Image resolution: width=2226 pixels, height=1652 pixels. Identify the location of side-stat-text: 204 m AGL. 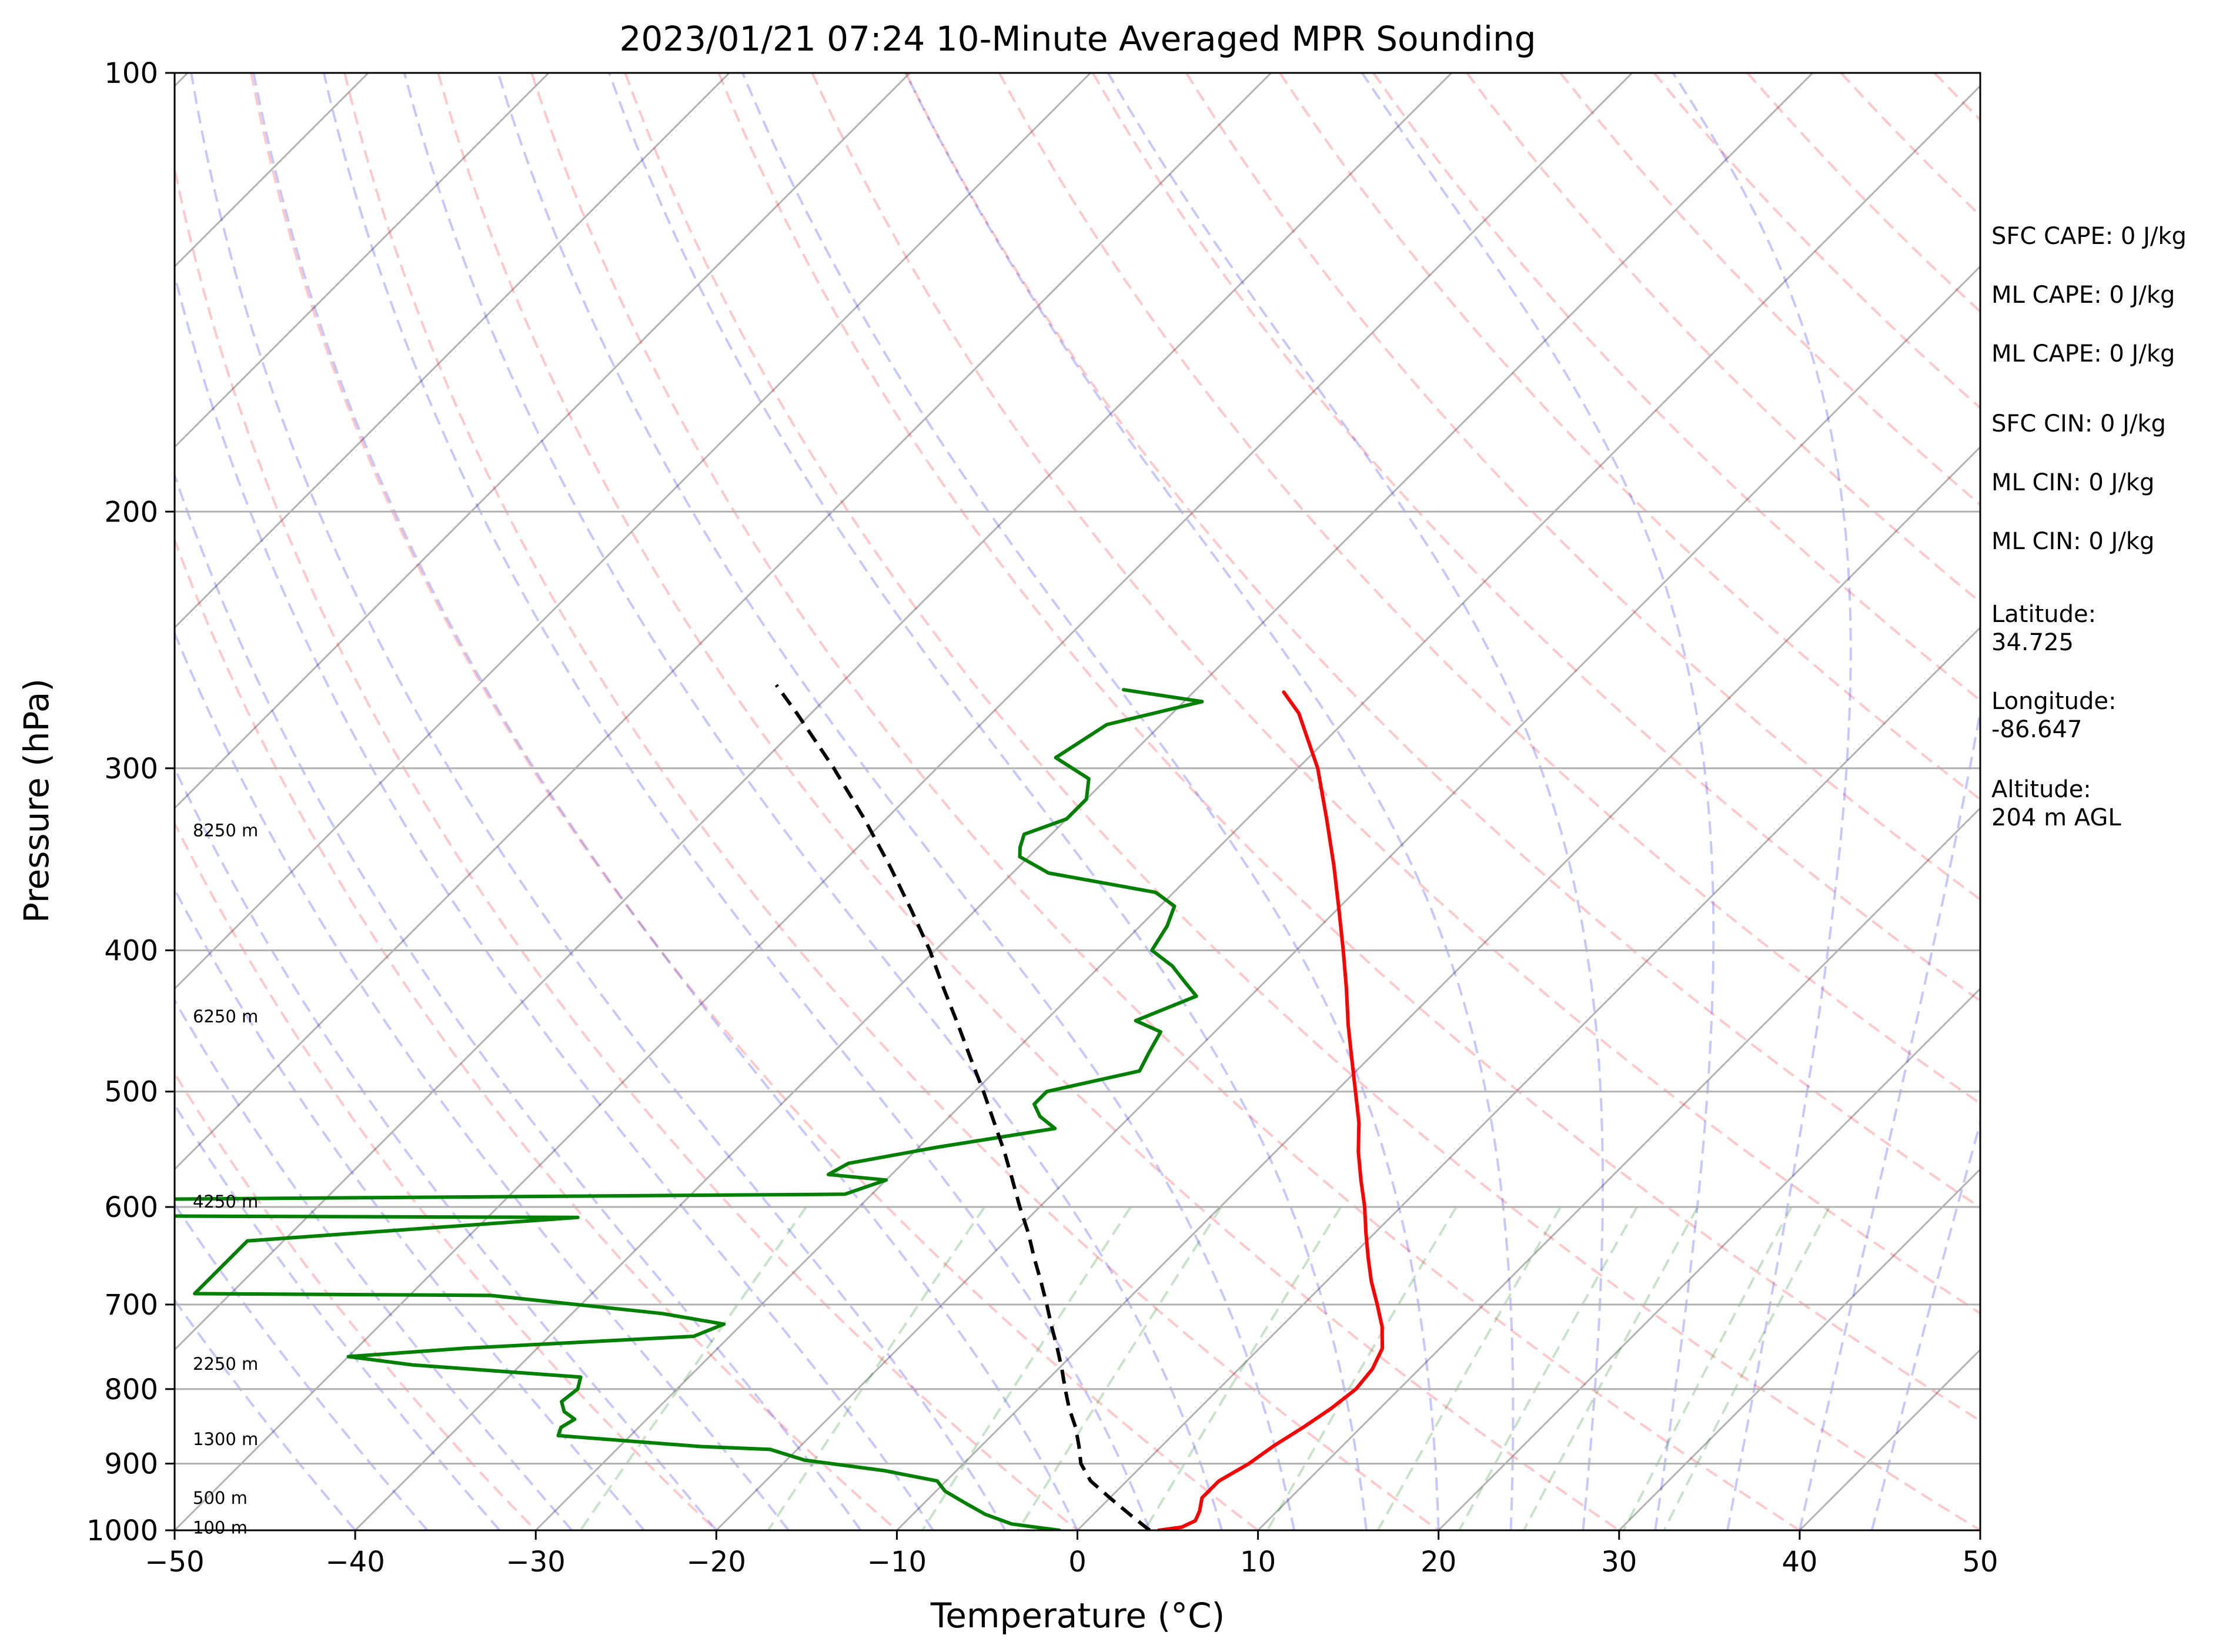
(2056, 818).